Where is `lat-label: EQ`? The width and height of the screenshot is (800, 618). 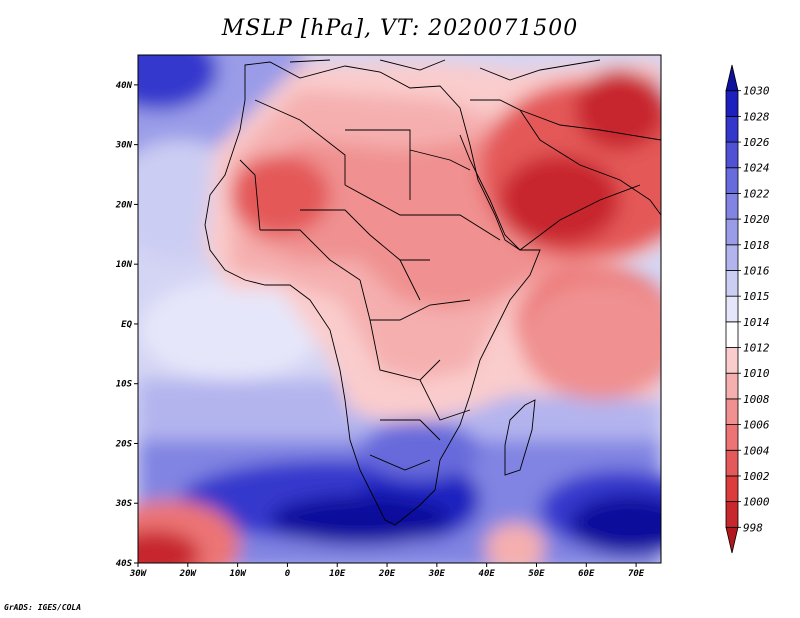 lat-label: EQ is located at coordinates (126, 325).